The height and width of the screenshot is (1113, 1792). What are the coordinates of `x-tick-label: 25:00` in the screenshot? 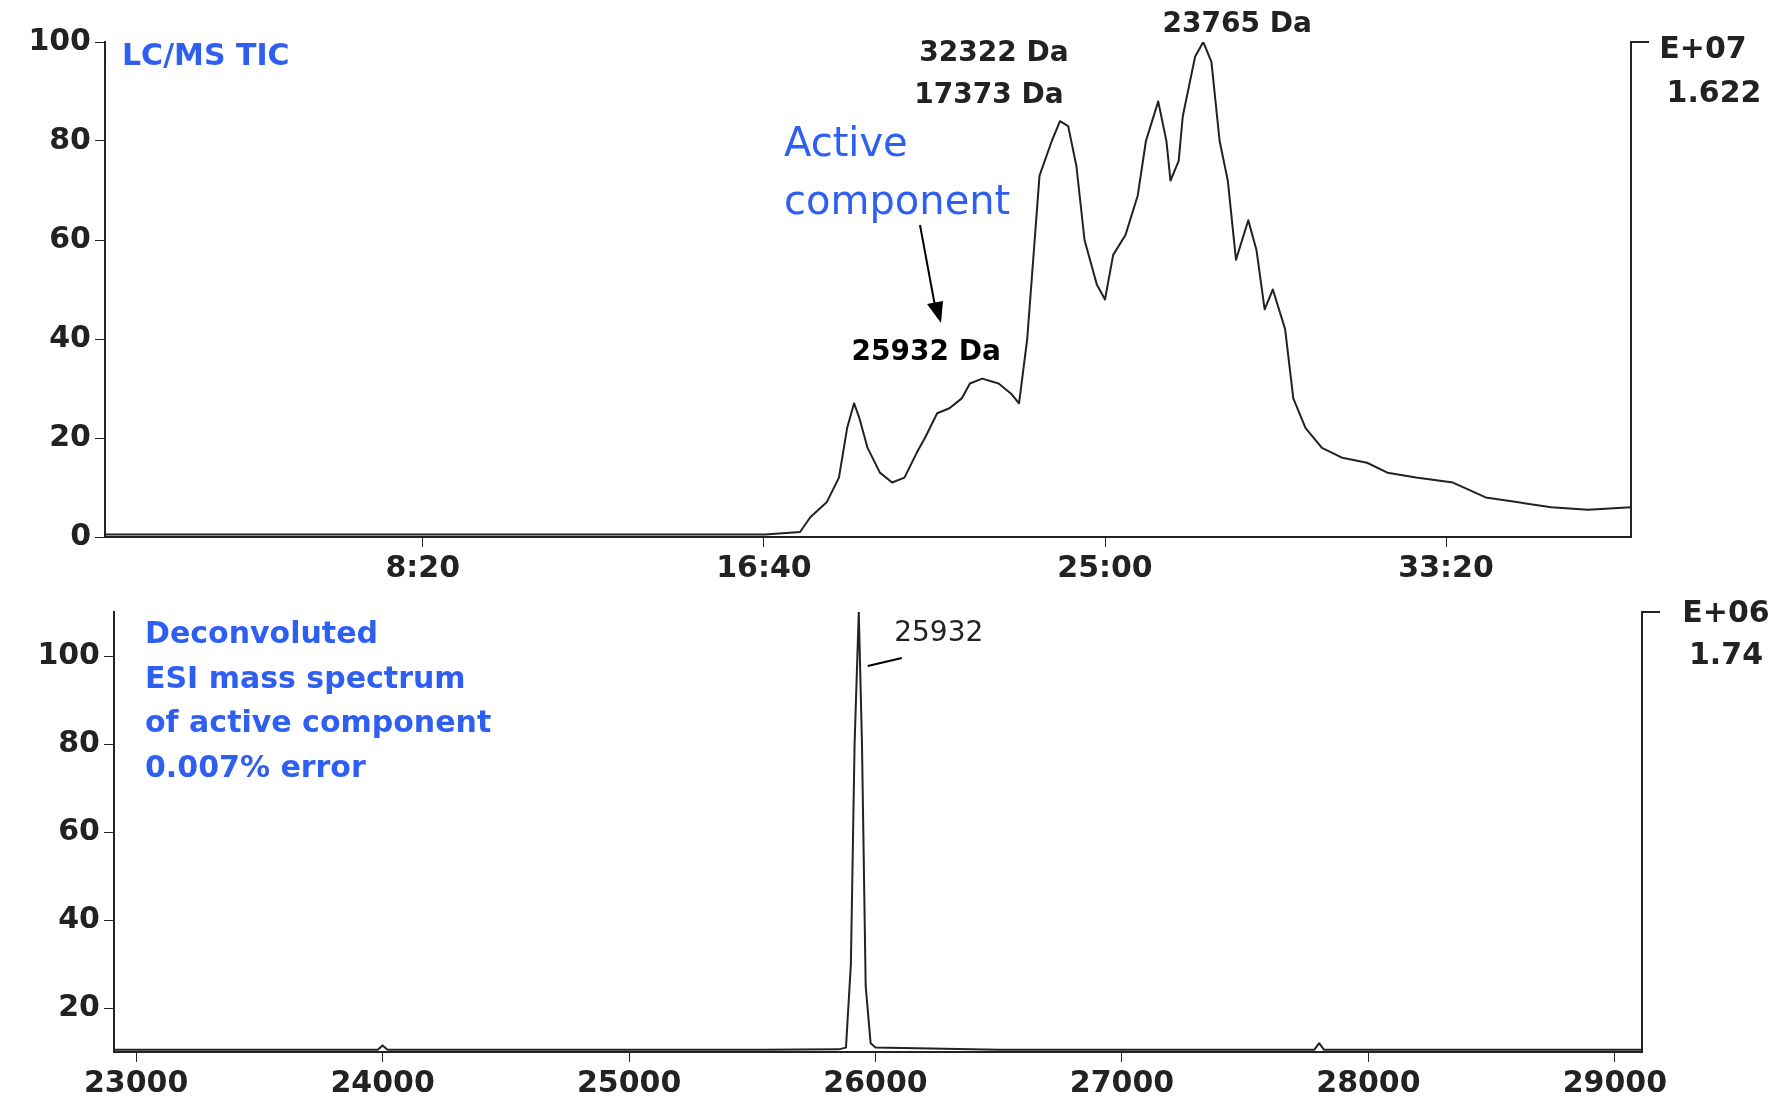 It's located at (1105, 566).